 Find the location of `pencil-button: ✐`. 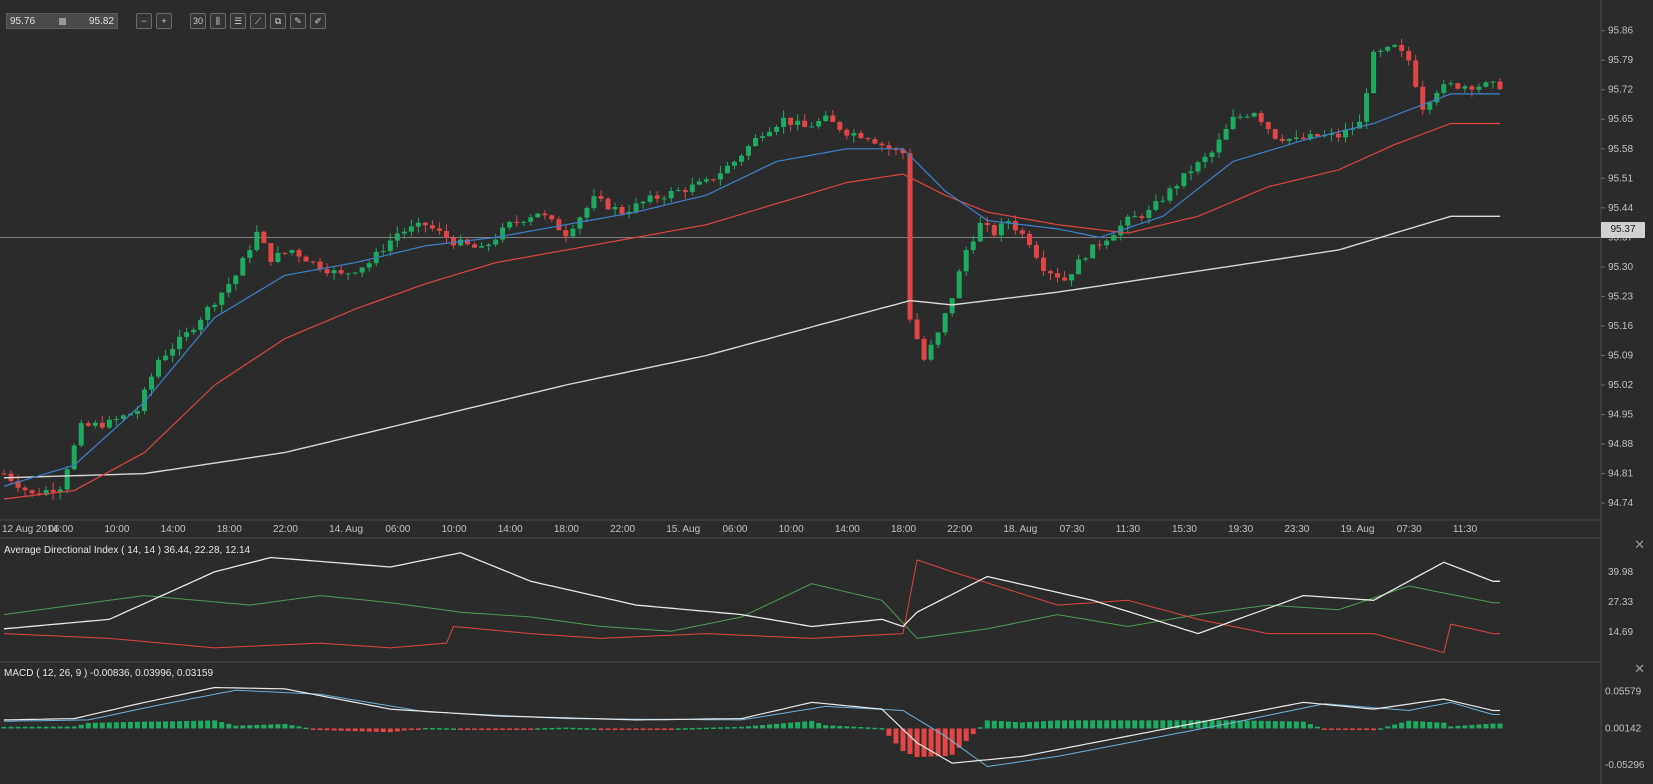

pencil-button: ✐ is located at coordinates (318, 21).